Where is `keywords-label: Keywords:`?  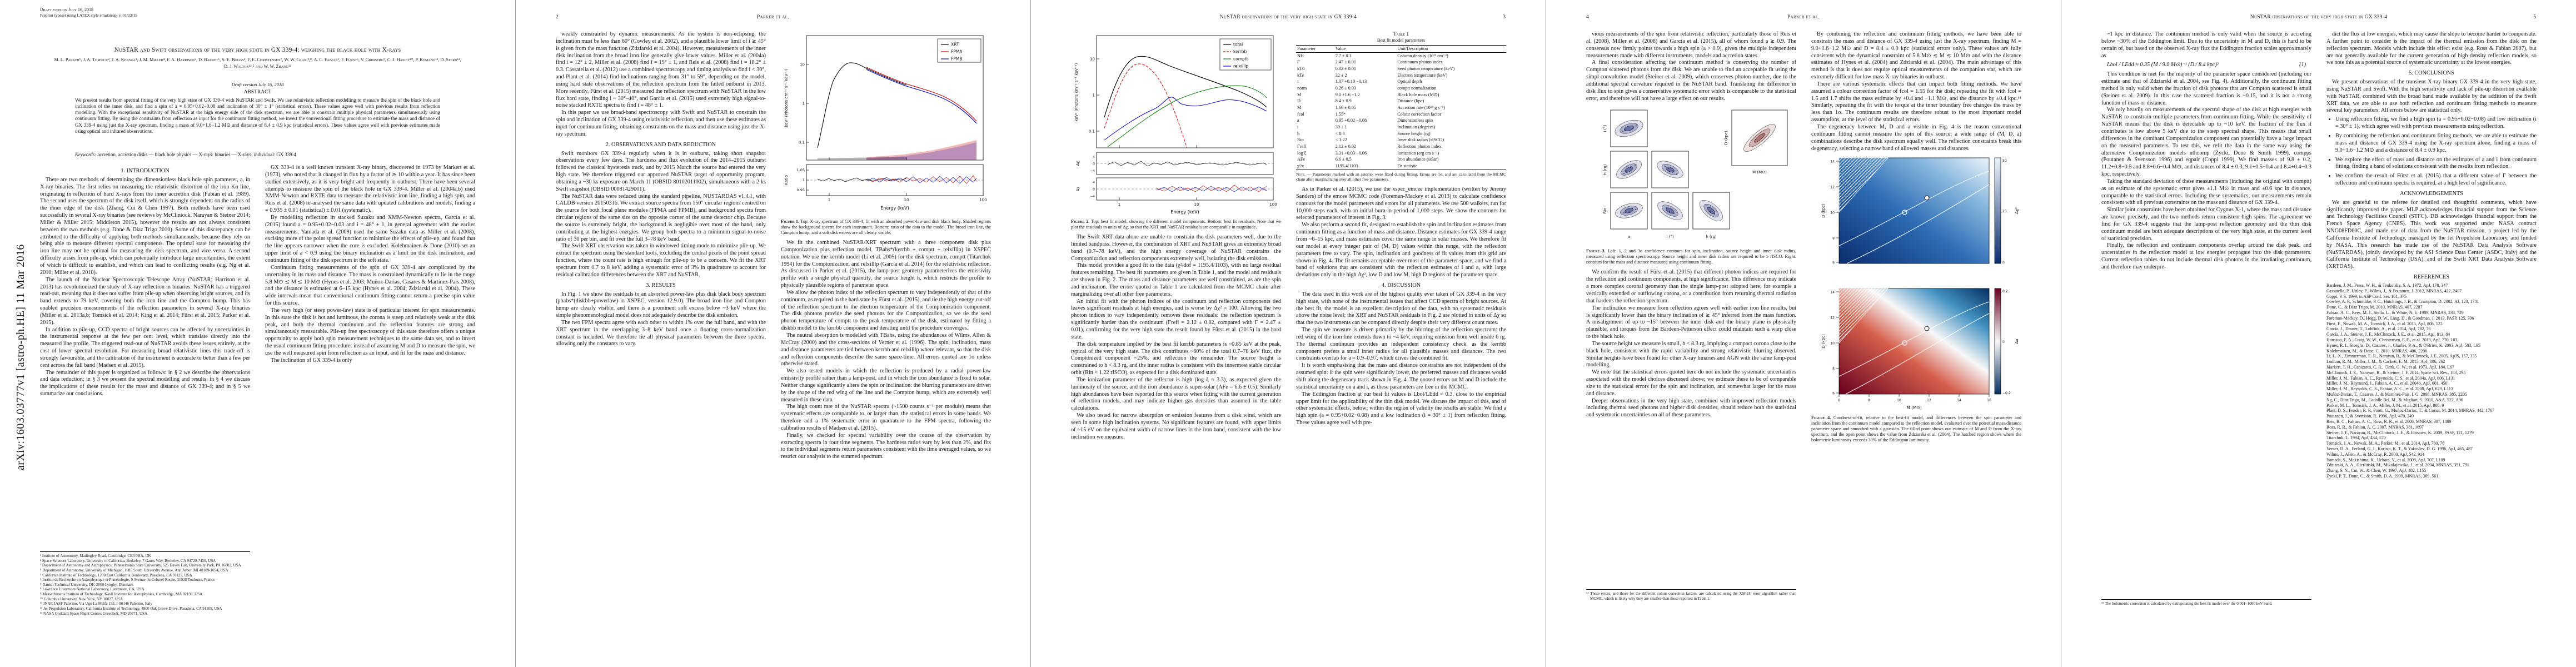 keywords-label: Keywords: is located at coordinates (86, 154).